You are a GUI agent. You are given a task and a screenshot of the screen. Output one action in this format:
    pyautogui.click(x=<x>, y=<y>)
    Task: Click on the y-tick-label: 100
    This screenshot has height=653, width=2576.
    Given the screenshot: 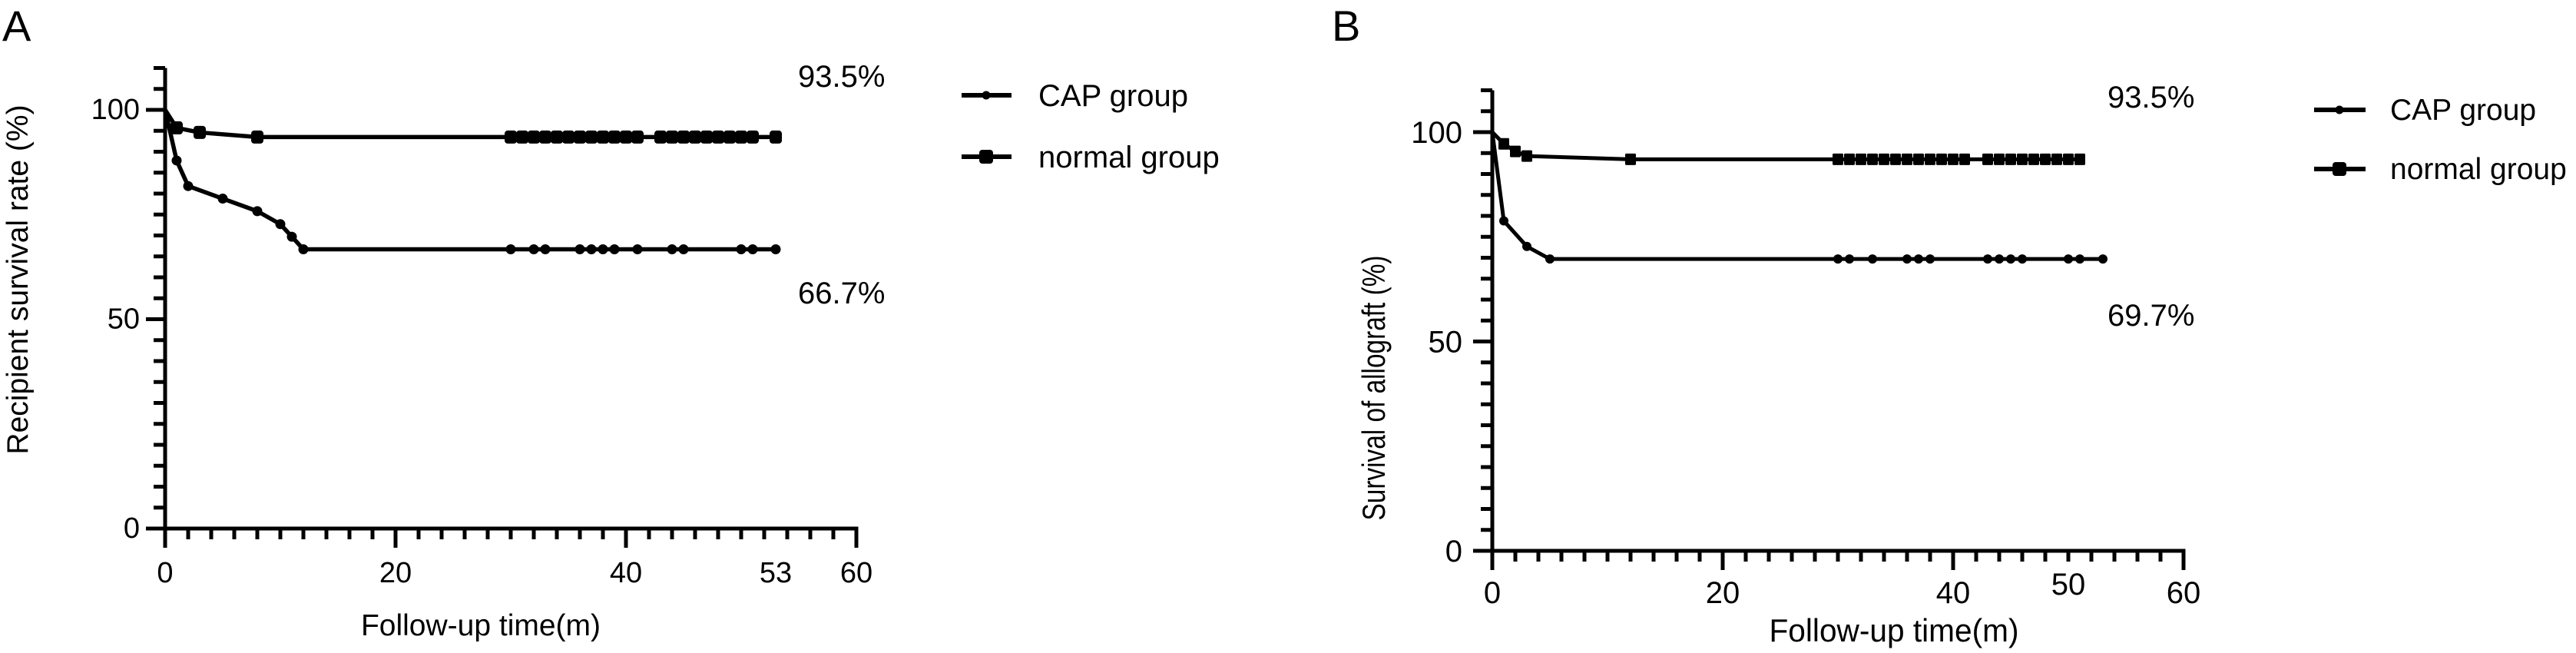 What is the action you would take?
    pyautogui.click(x=116, y=110)
    